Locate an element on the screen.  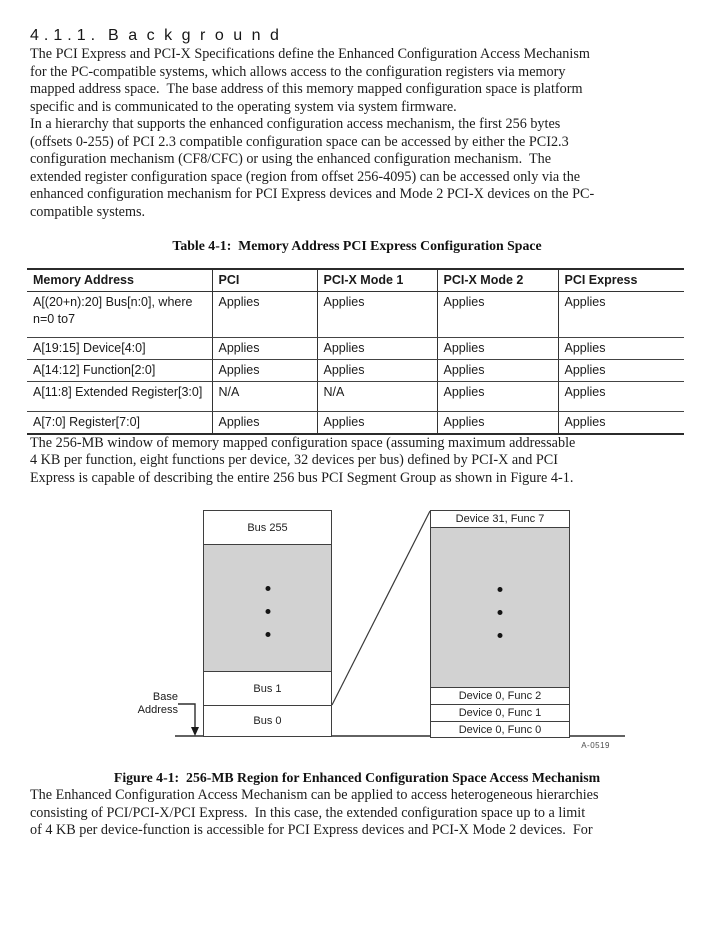
base-address-arrowhead is located at coordinates (195, 732).